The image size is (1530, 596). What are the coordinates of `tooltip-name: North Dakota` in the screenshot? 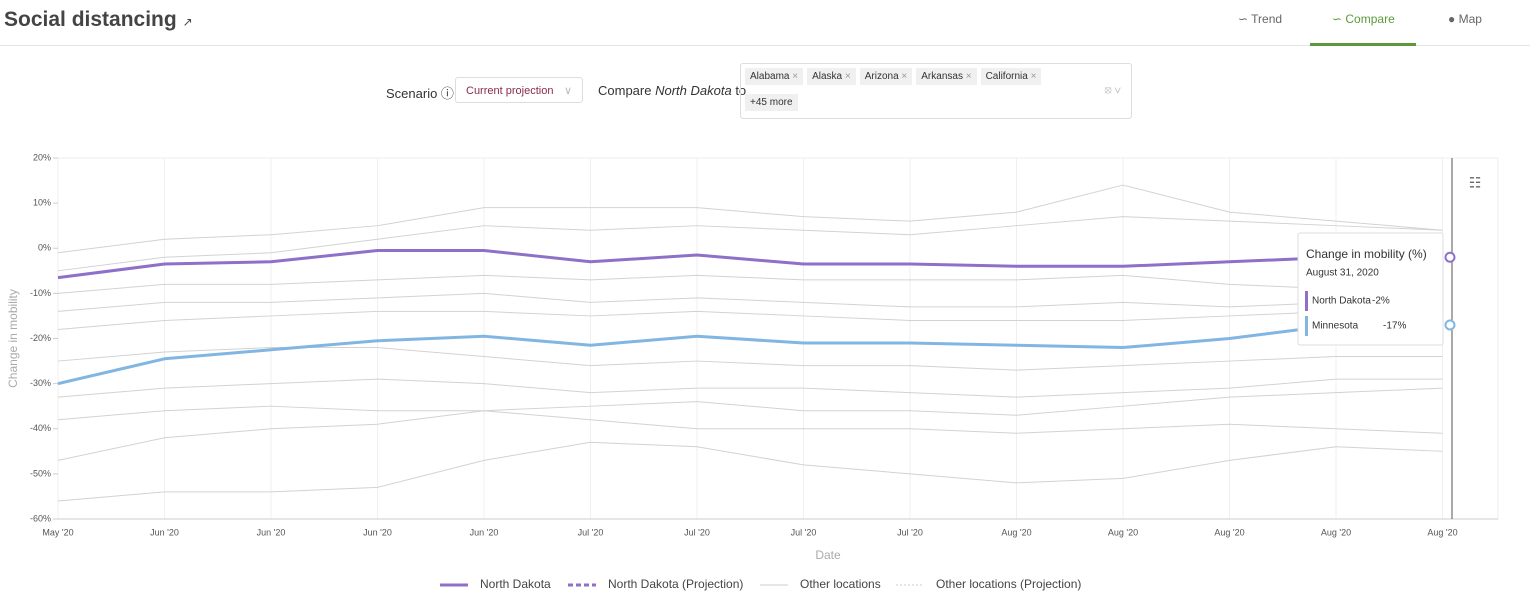 It's located at (1341, 301).